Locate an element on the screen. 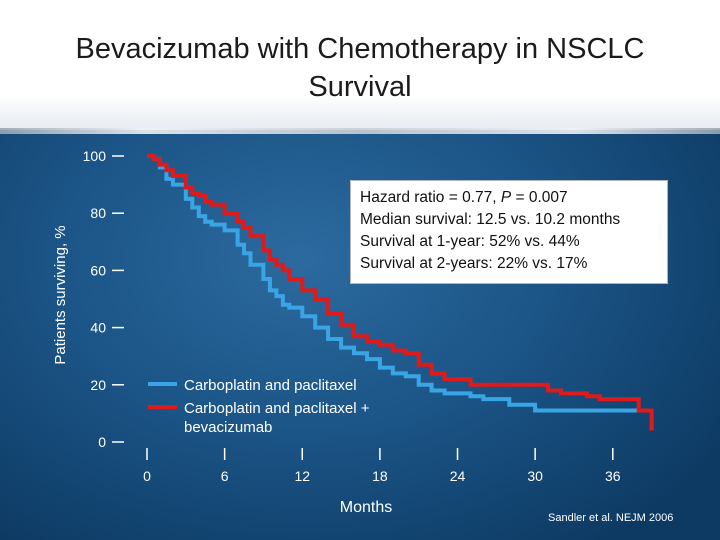  median-survival-line: Median survival: 12.5 vs. 10.2 months is located at coordinates (490, 219).